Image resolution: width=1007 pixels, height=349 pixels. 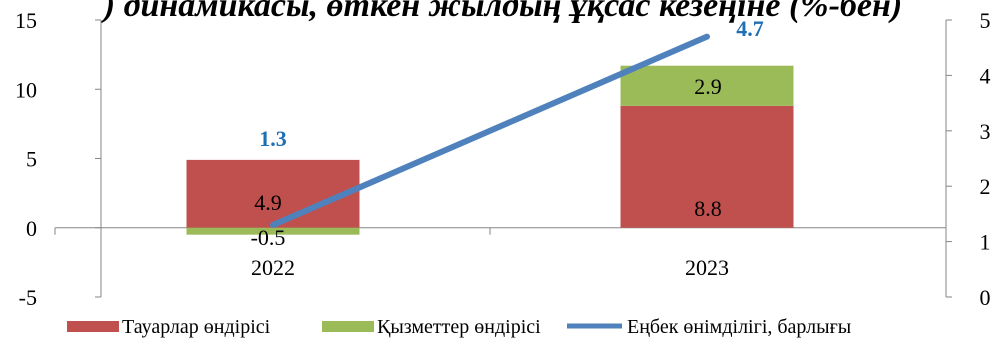 I want to click on legend-label: Тауарлар өндірісі, so click(x=196, y=327).